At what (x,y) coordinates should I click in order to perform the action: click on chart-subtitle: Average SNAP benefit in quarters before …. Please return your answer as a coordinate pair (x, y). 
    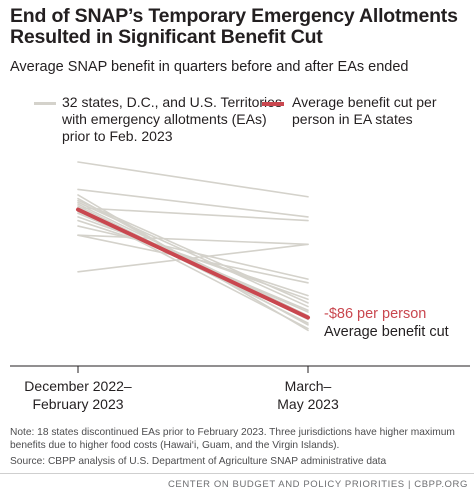
    Looking at the image, I should click on (209, 67).